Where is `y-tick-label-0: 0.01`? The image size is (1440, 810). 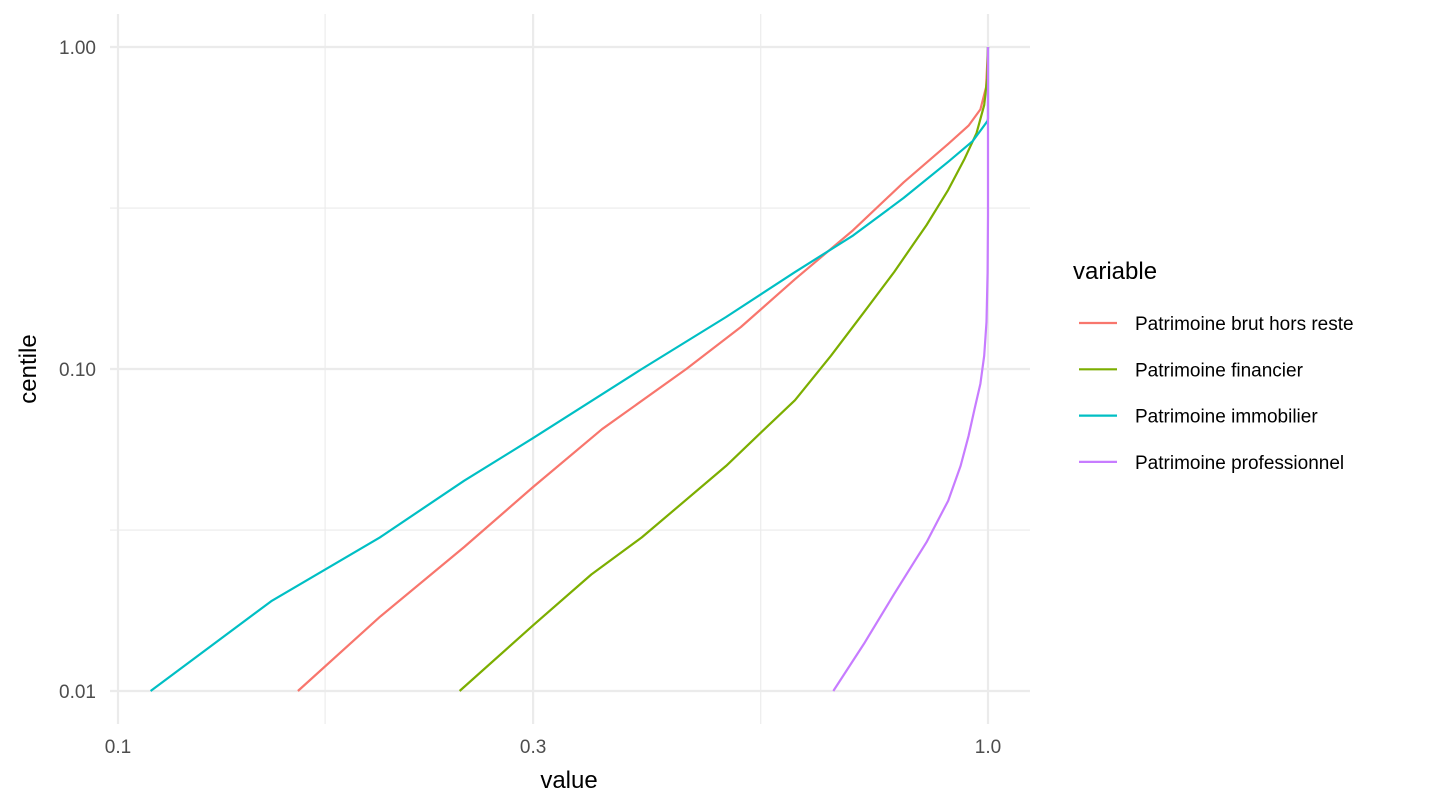
y-tick-label-0: 0.01 is located at coordinates (77, 692).